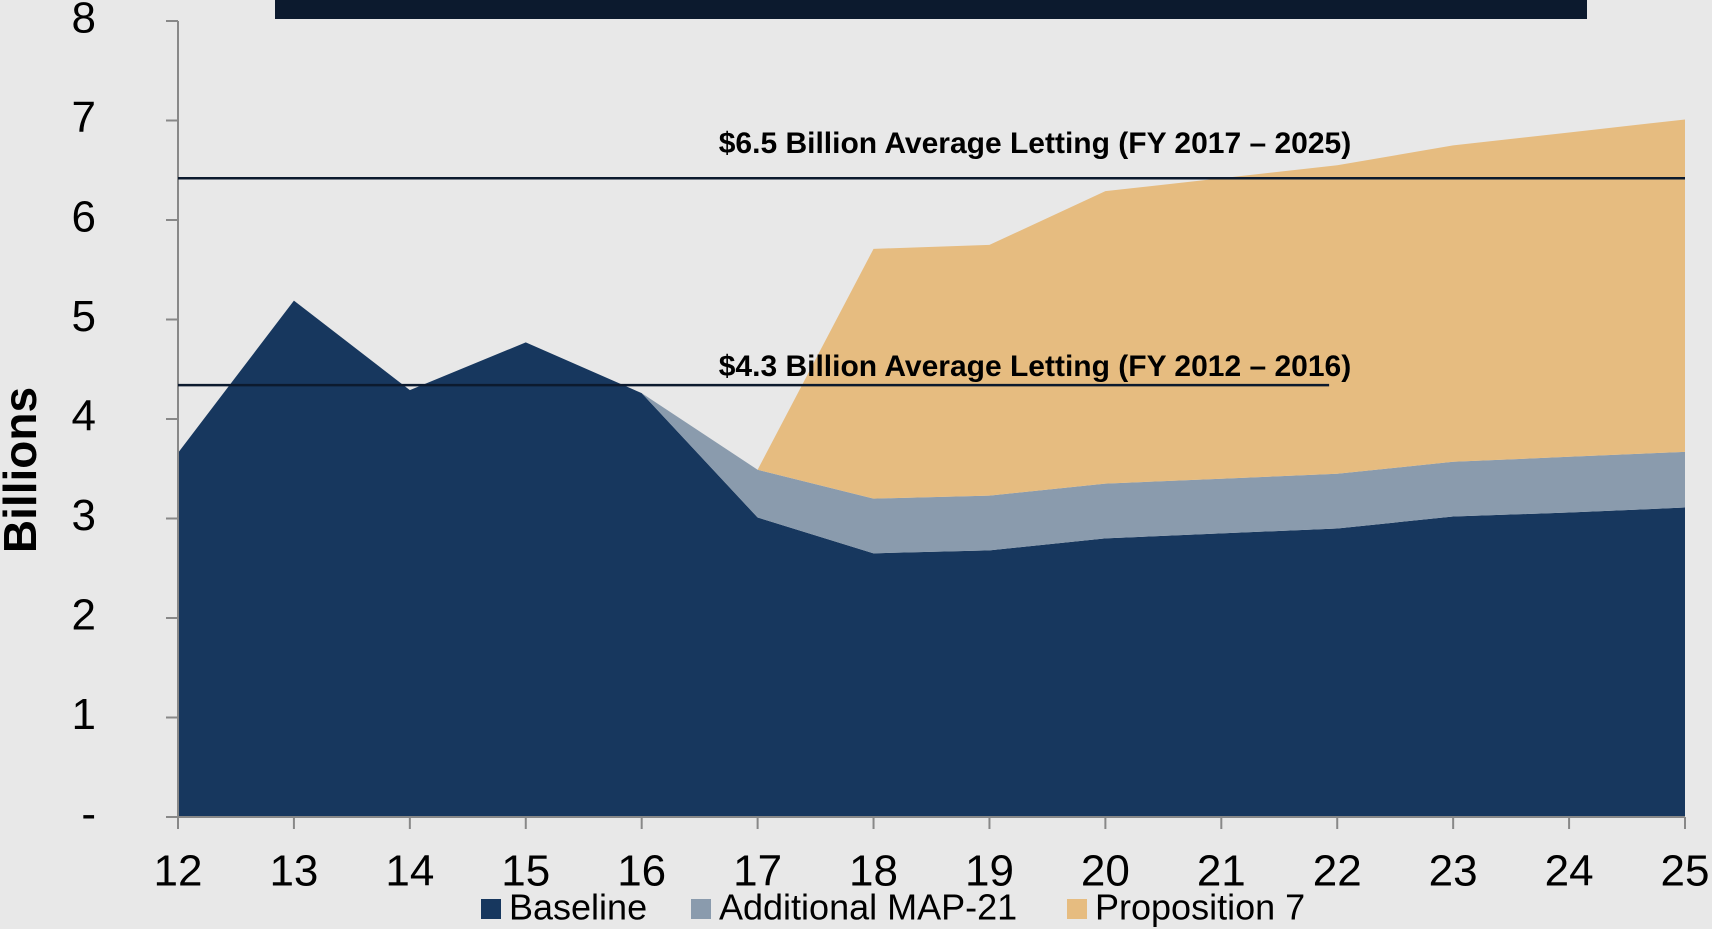 This screenshot has width=1712, height=929. I want to click on y-tick-label: 7, so click(84, 117).